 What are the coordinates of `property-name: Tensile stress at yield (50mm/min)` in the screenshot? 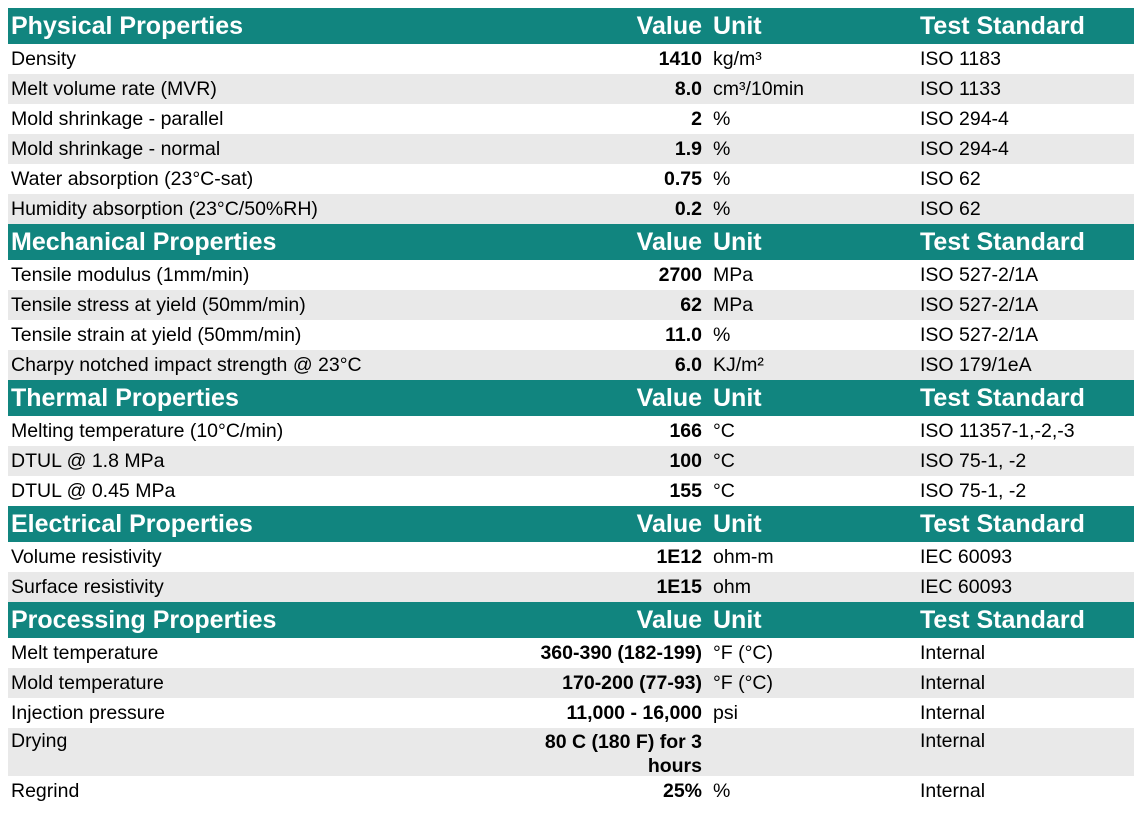 It's located at (158, 304).